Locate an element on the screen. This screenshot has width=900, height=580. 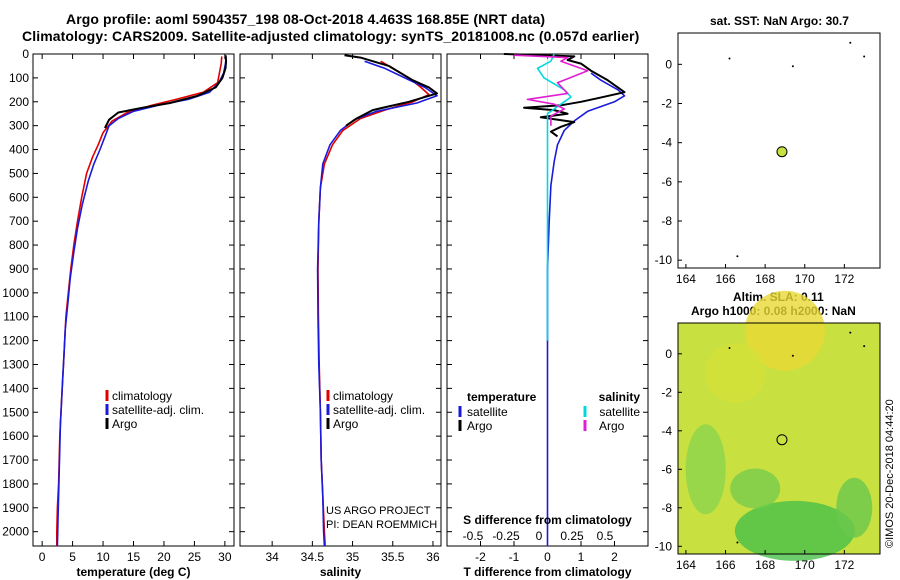
legend-label-s-argo: Argo is located at coordinates (612, 426).